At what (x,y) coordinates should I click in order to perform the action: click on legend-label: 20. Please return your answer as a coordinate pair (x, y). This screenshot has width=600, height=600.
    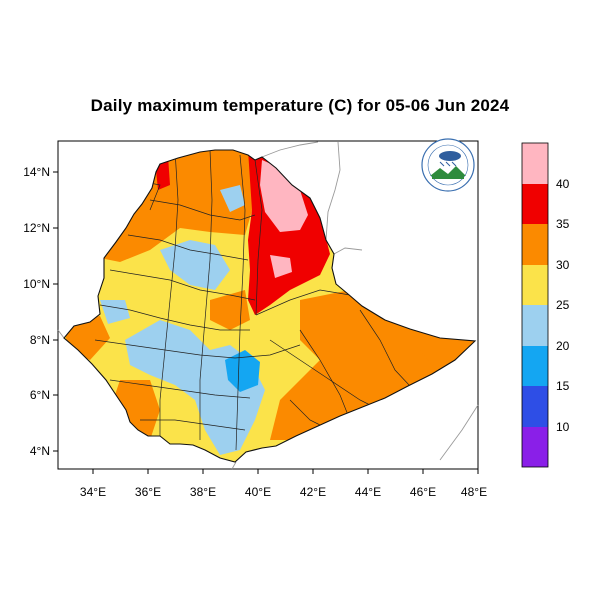
    Looking at the image, I should click on (563, 346).